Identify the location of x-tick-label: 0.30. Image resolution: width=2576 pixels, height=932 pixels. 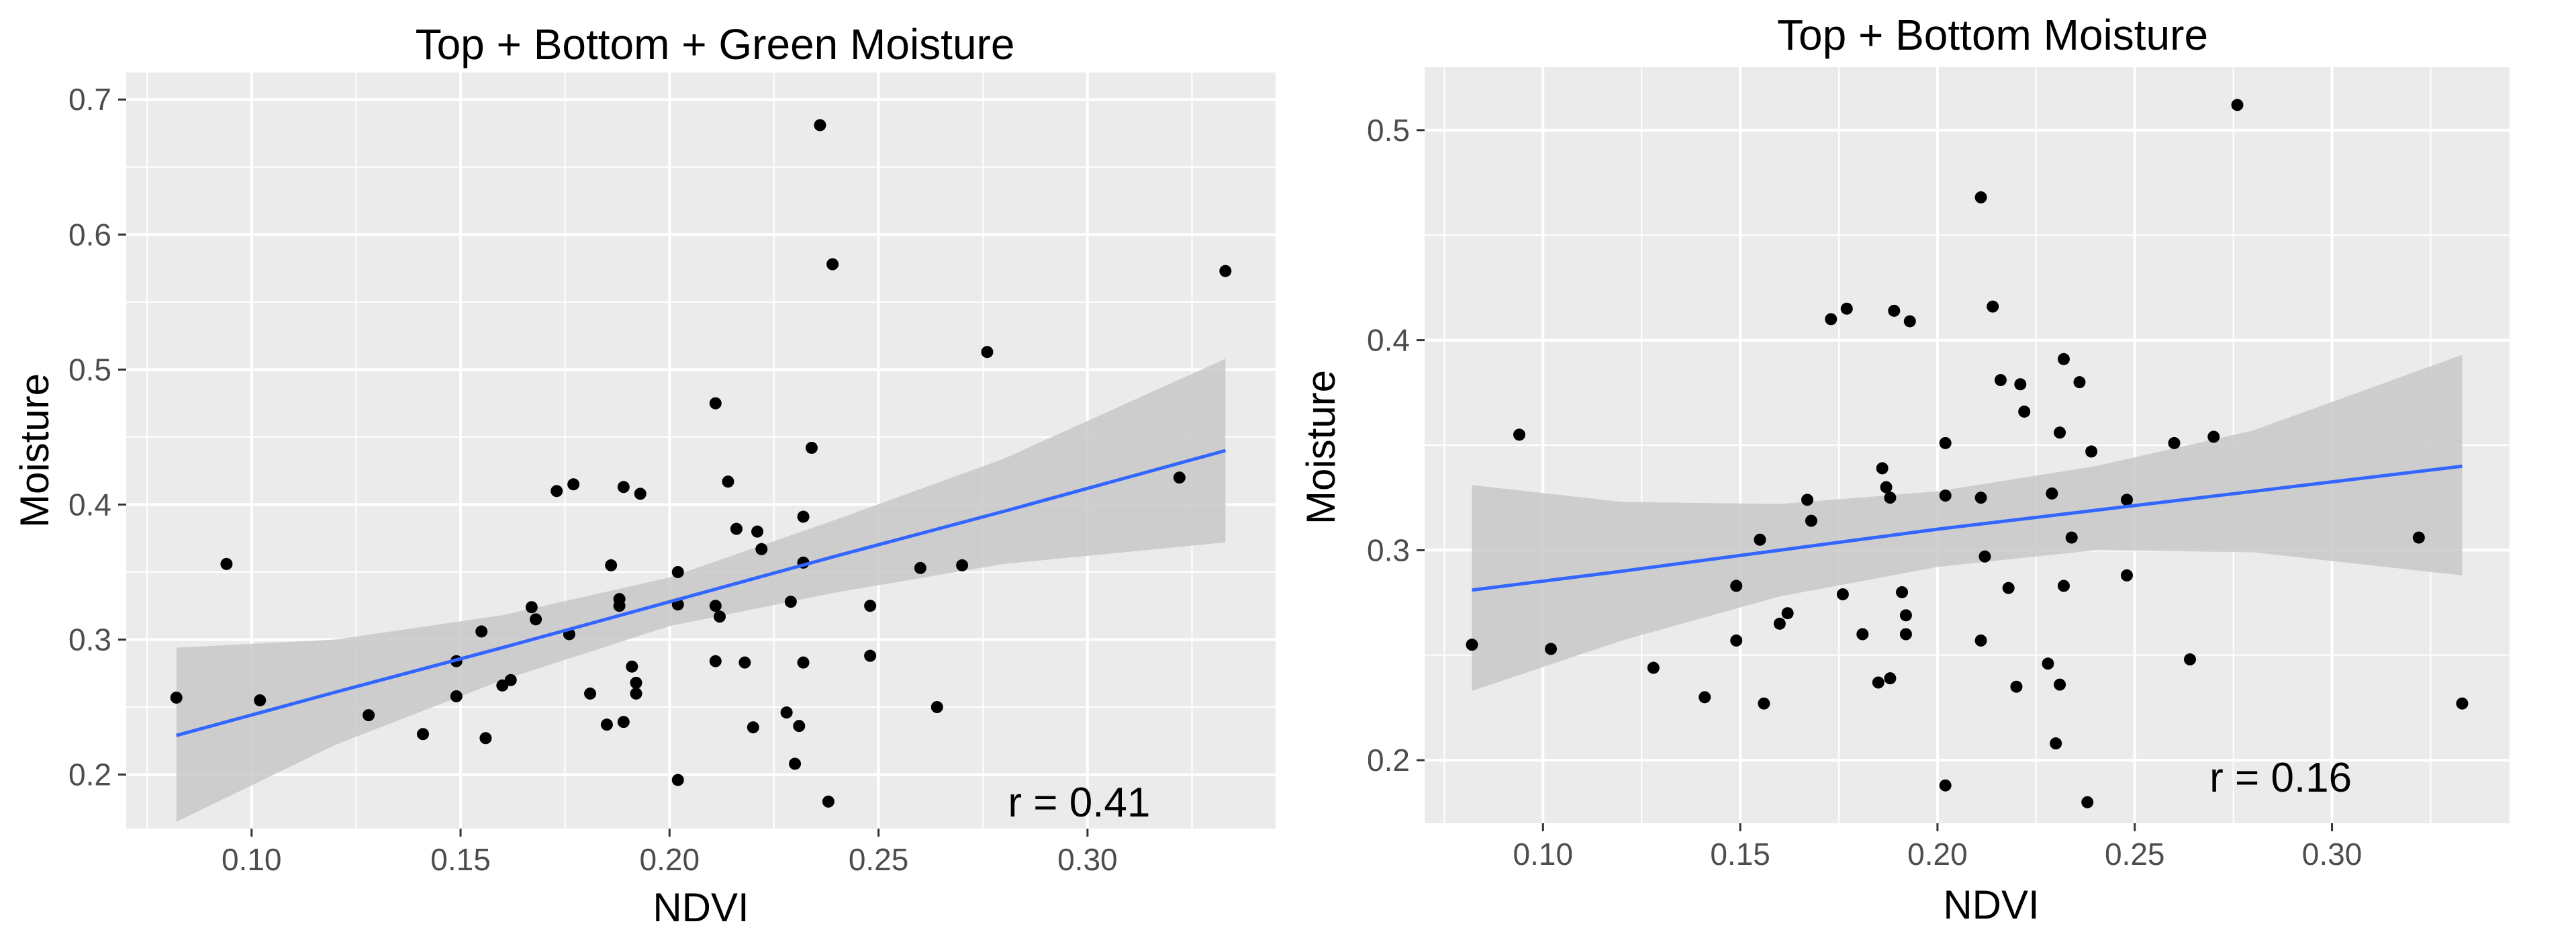
(2332, 854).